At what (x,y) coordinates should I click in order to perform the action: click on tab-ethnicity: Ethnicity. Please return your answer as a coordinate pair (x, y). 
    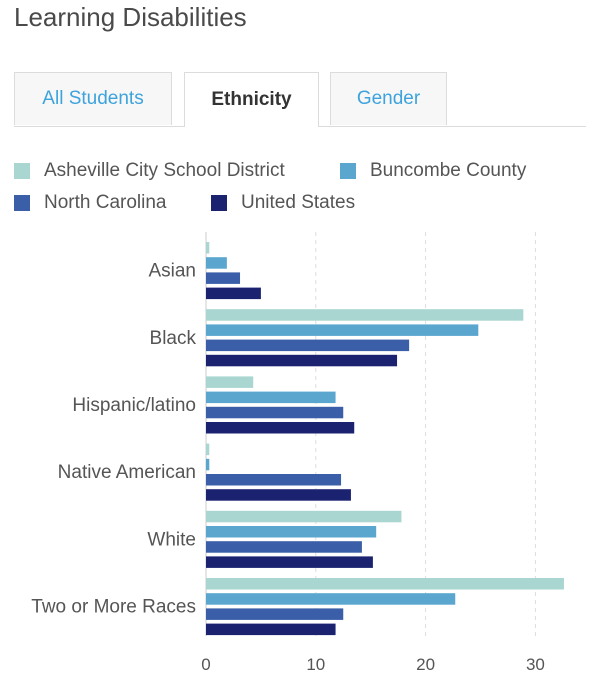
    Looking at the image, I should click on (251, 99).